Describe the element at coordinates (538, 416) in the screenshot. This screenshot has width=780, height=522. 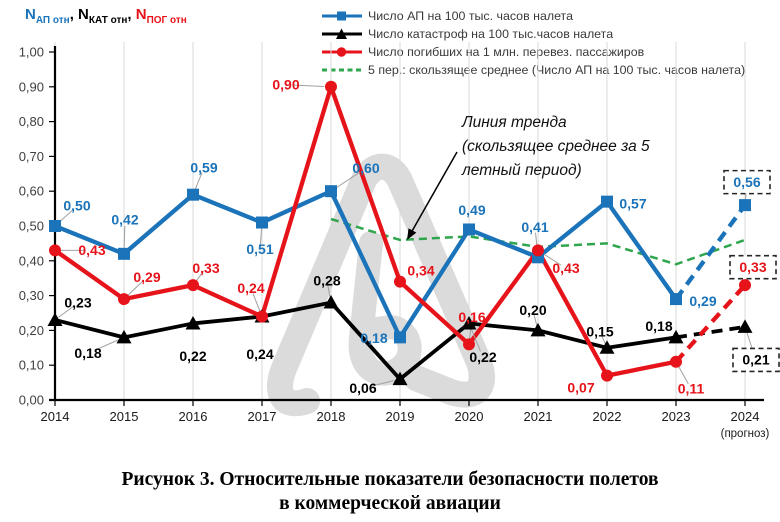
I see `x-tick-label: 2021` at that location.